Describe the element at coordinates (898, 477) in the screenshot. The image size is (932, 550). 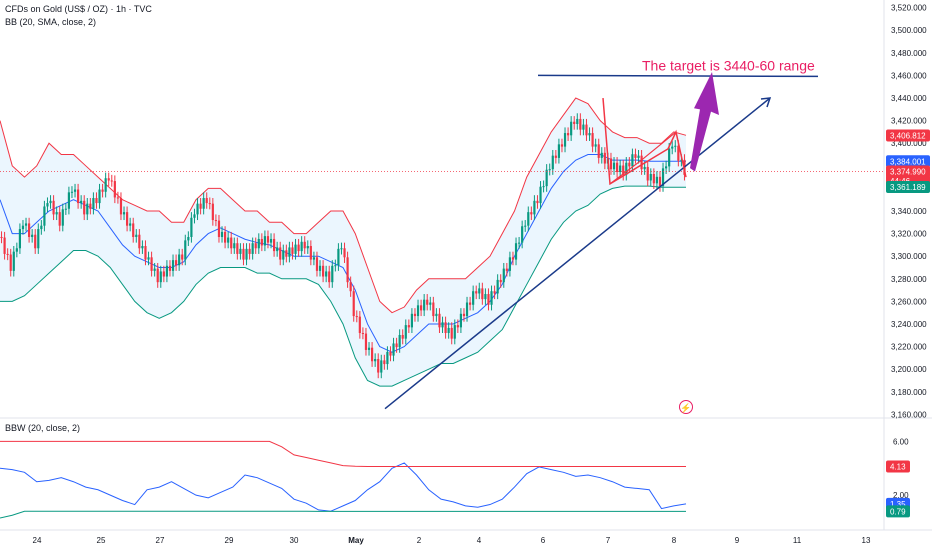
I see `indicator-axis: 6.00 2.00 4.13 1.350.79` at that location.